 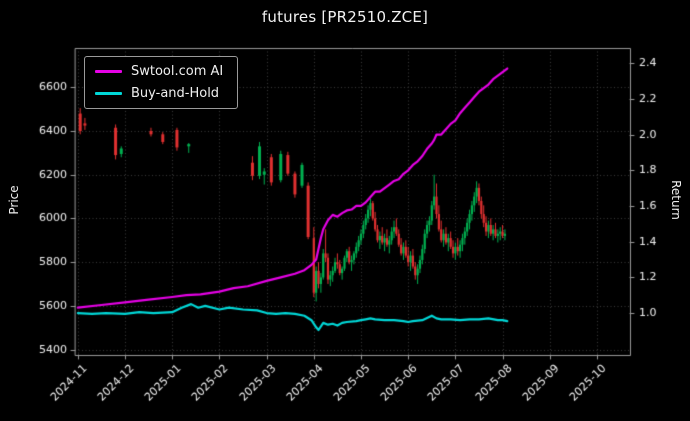 I want to click on price-axis-label: Price, so click(x=14, y=200).